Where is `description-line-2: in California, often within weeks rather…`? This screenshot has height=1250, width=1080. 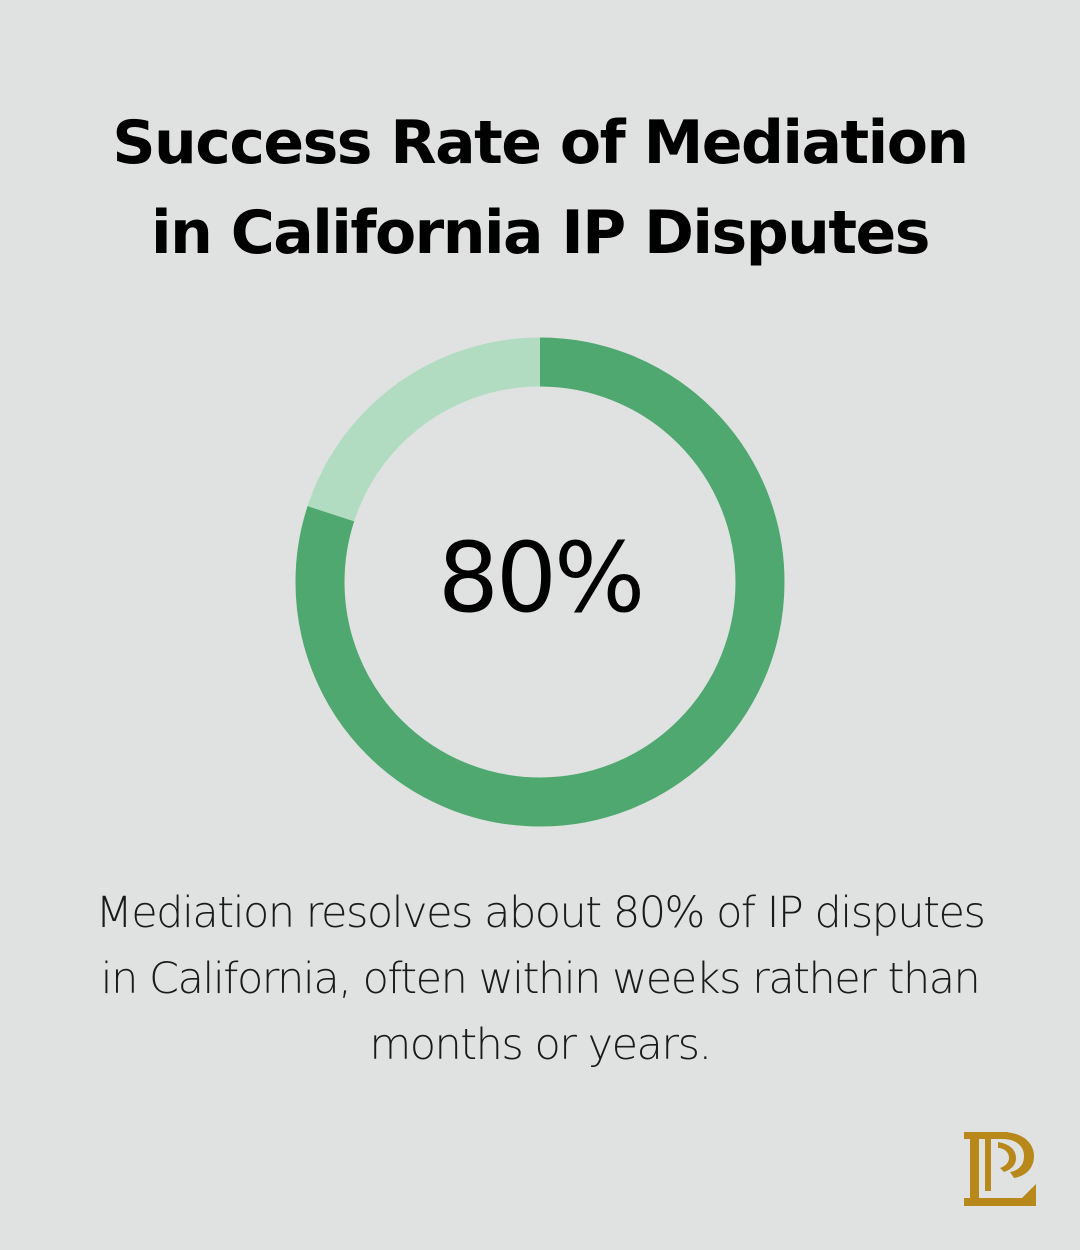 description-line-2: in California, often within weeks rather… is located at coordinates (540, 979).